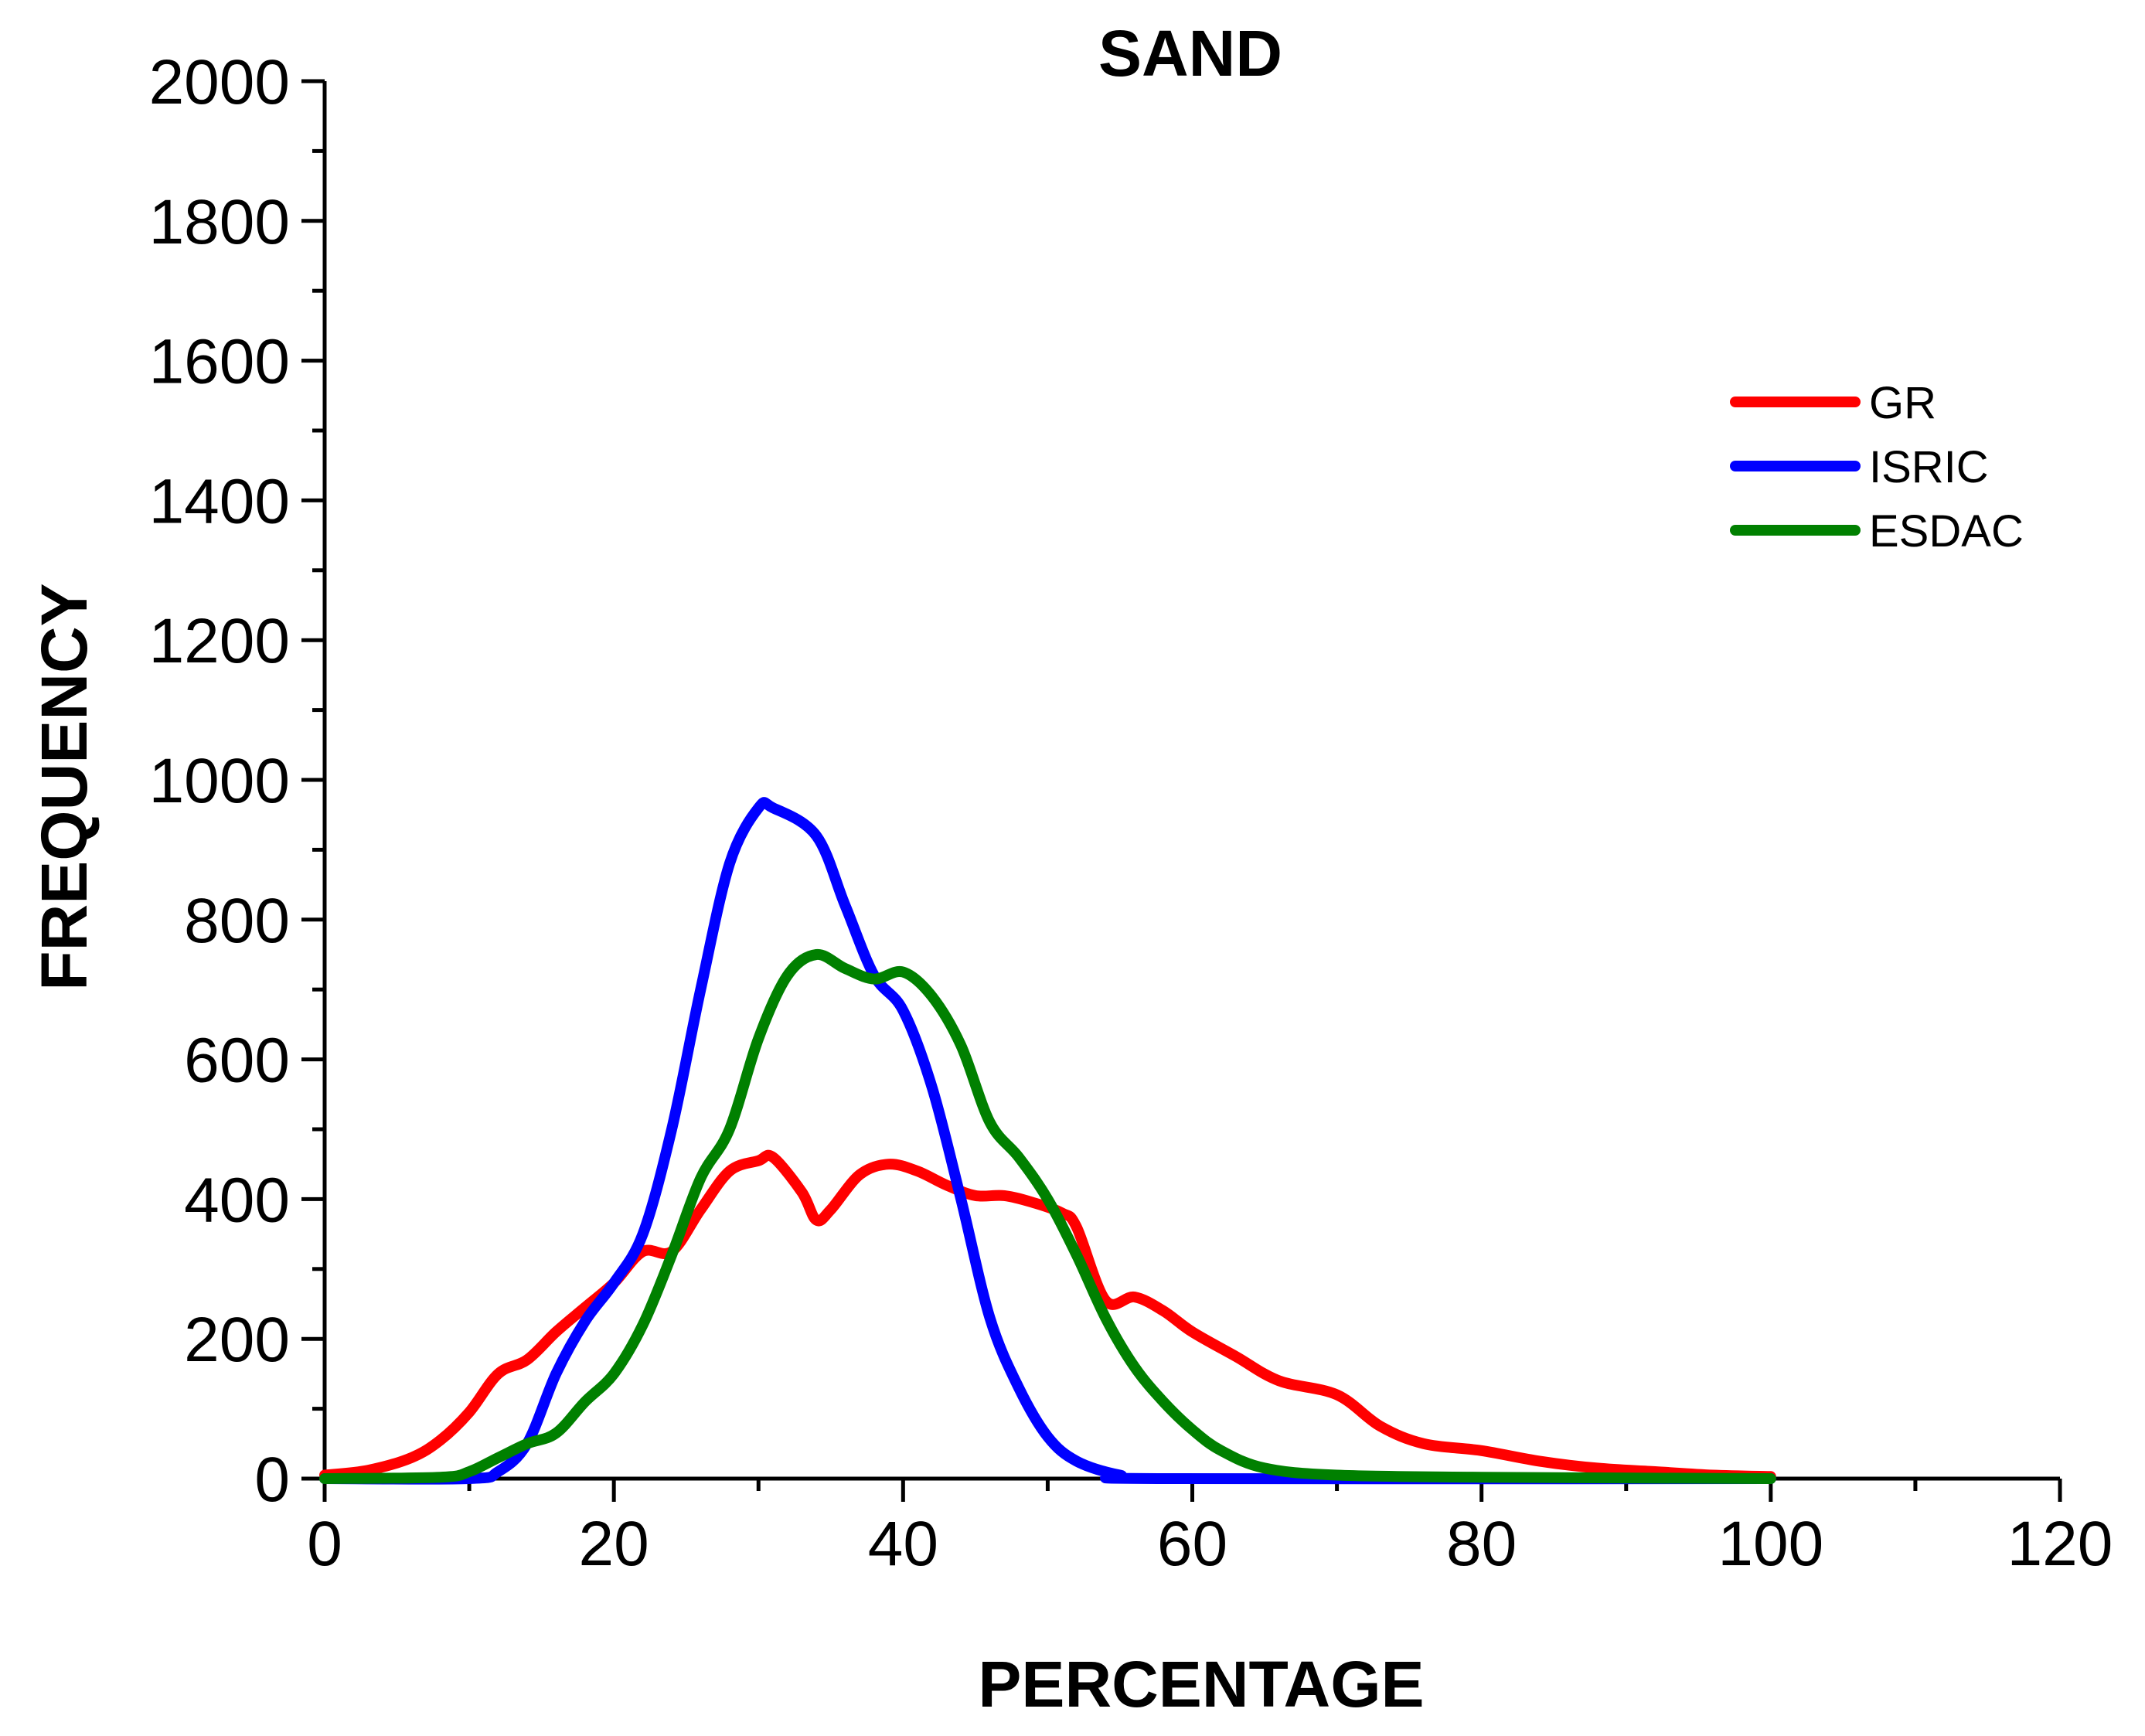  I want to click on series-line-gr, so click(1047, 1316).